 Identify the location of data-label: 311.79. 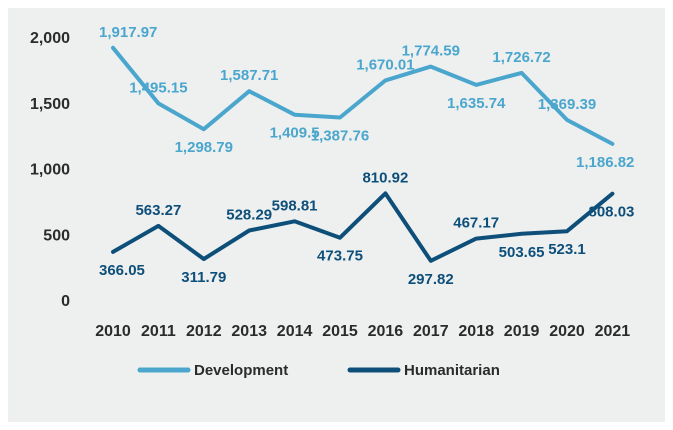
(203, 277).